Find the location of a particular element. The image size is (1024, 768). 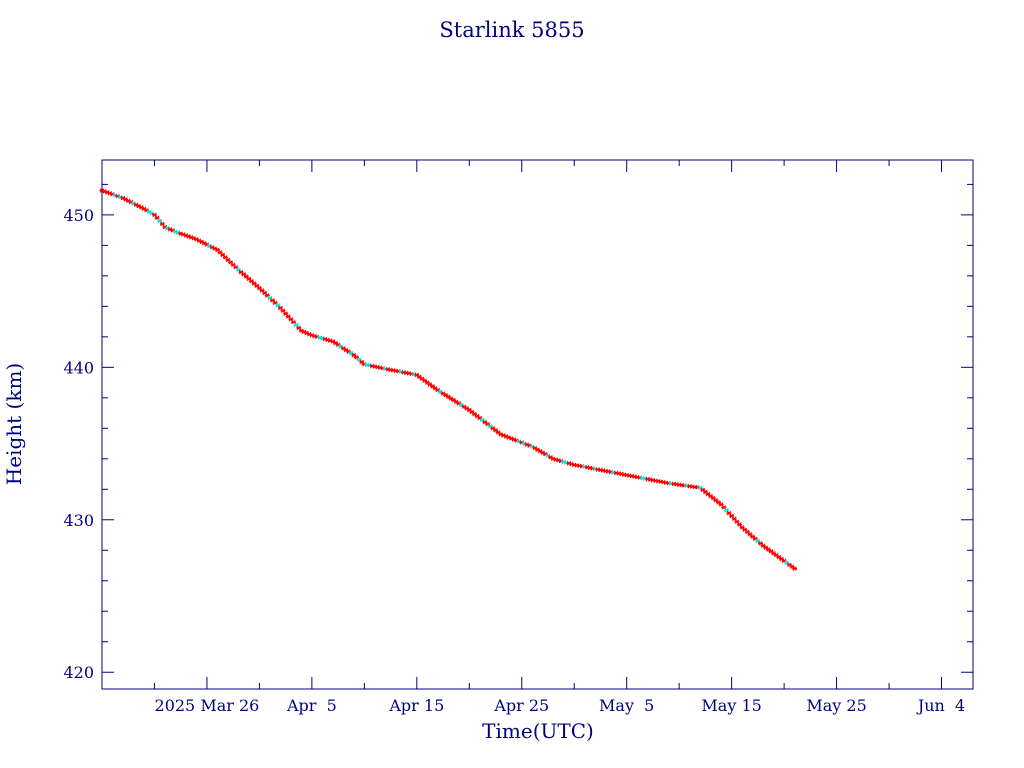

y-tick-labels: 420 430 440 450 is located at coordinates (78, 444).